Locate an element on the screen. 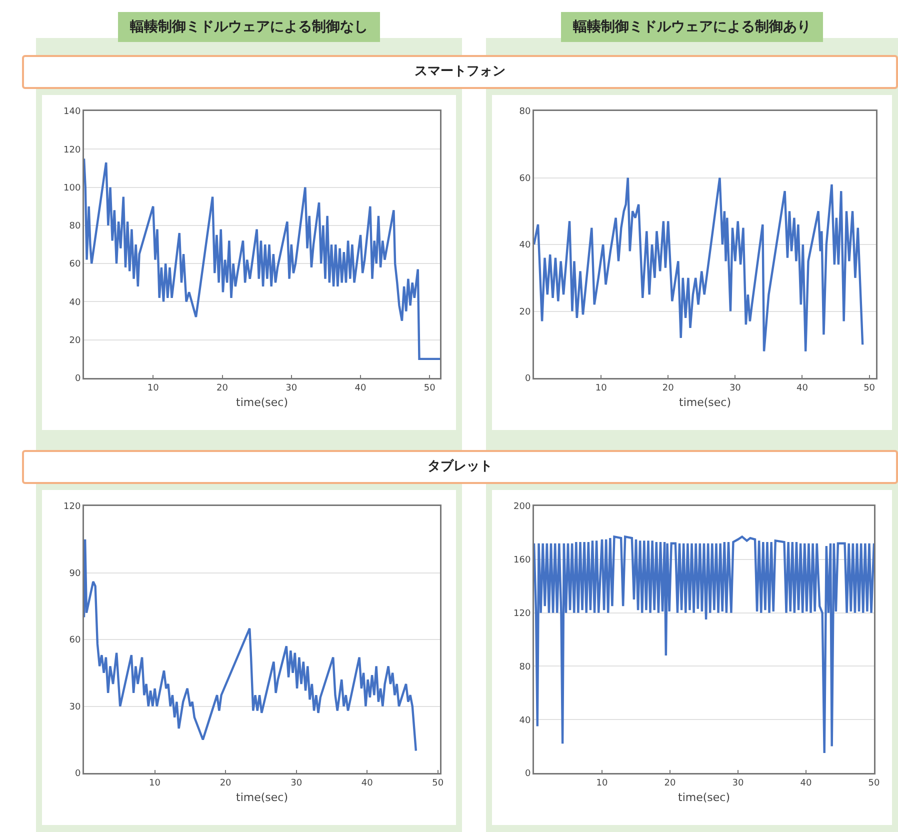  chart-subtitle: タブレット is located at coordinates (460, 467).